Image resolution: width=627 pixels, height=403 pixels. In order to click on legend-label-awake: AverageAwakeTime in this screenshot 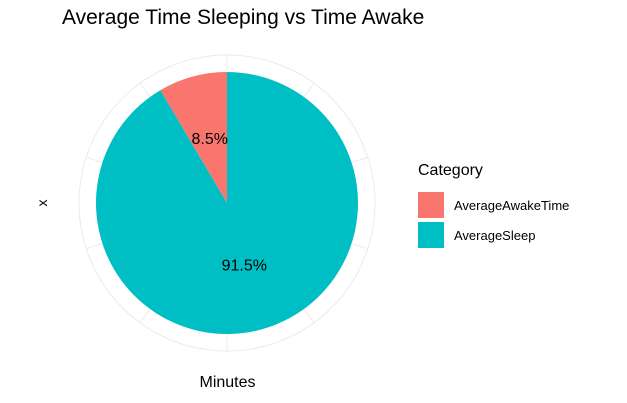, I will do `click(512, 205)`.